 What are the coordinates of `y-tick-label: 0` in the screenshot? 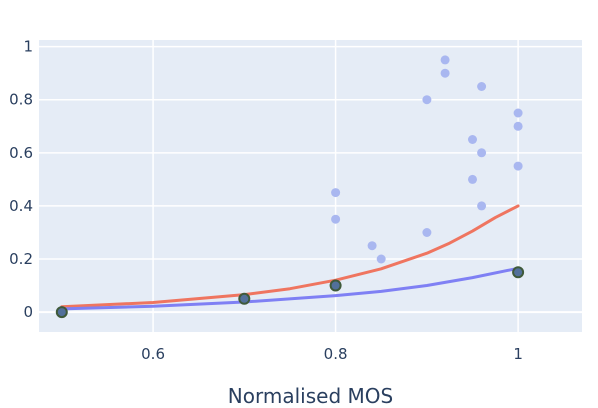 It's located at (28, 312).